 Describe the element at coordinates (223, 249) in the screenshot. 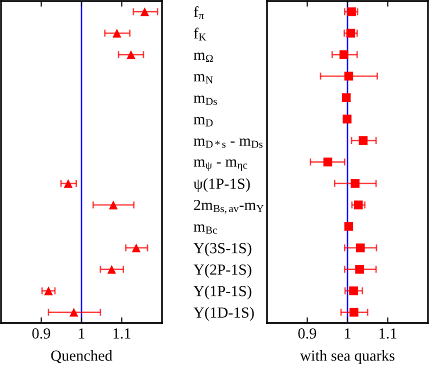

I see `y-tick-label: Υ(3S-1S)` at that location.